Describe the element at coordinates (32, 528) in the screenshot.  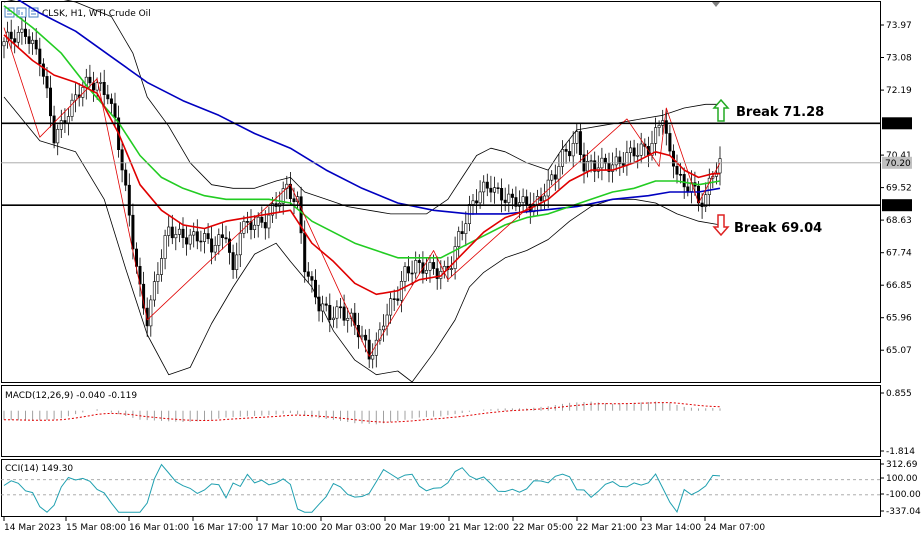
I see `time-tick-label: 14 Mar 2023` at that location.